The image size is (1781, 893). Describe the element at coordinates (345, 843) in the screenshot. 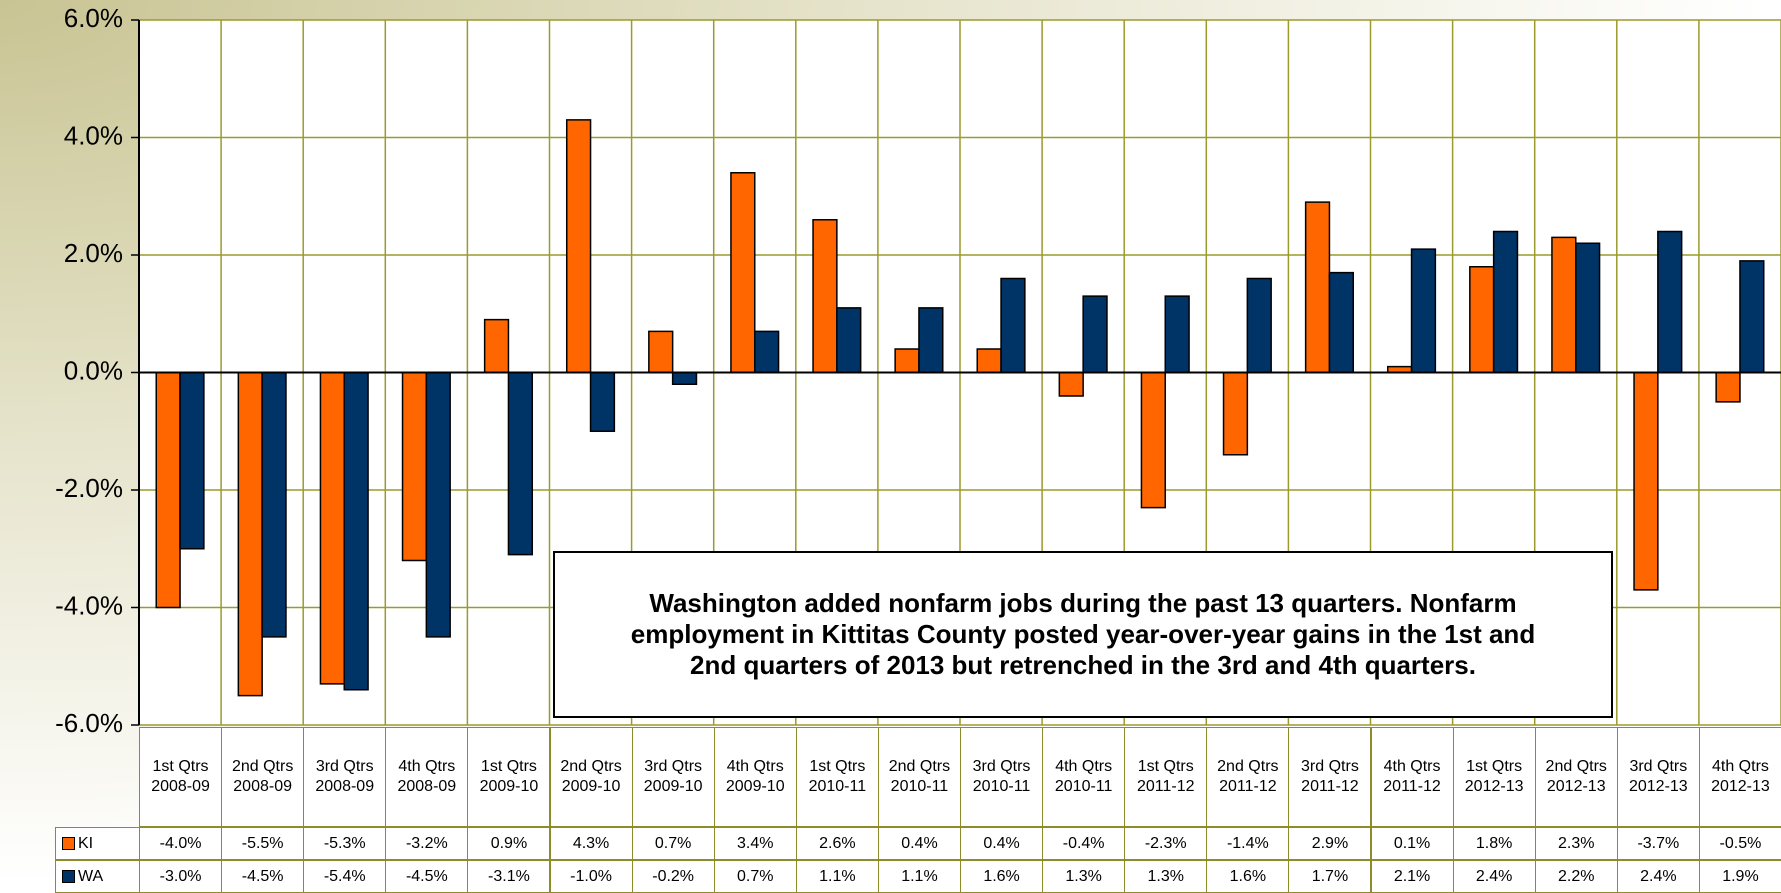

I see `data-label: -5.3%` at that location.